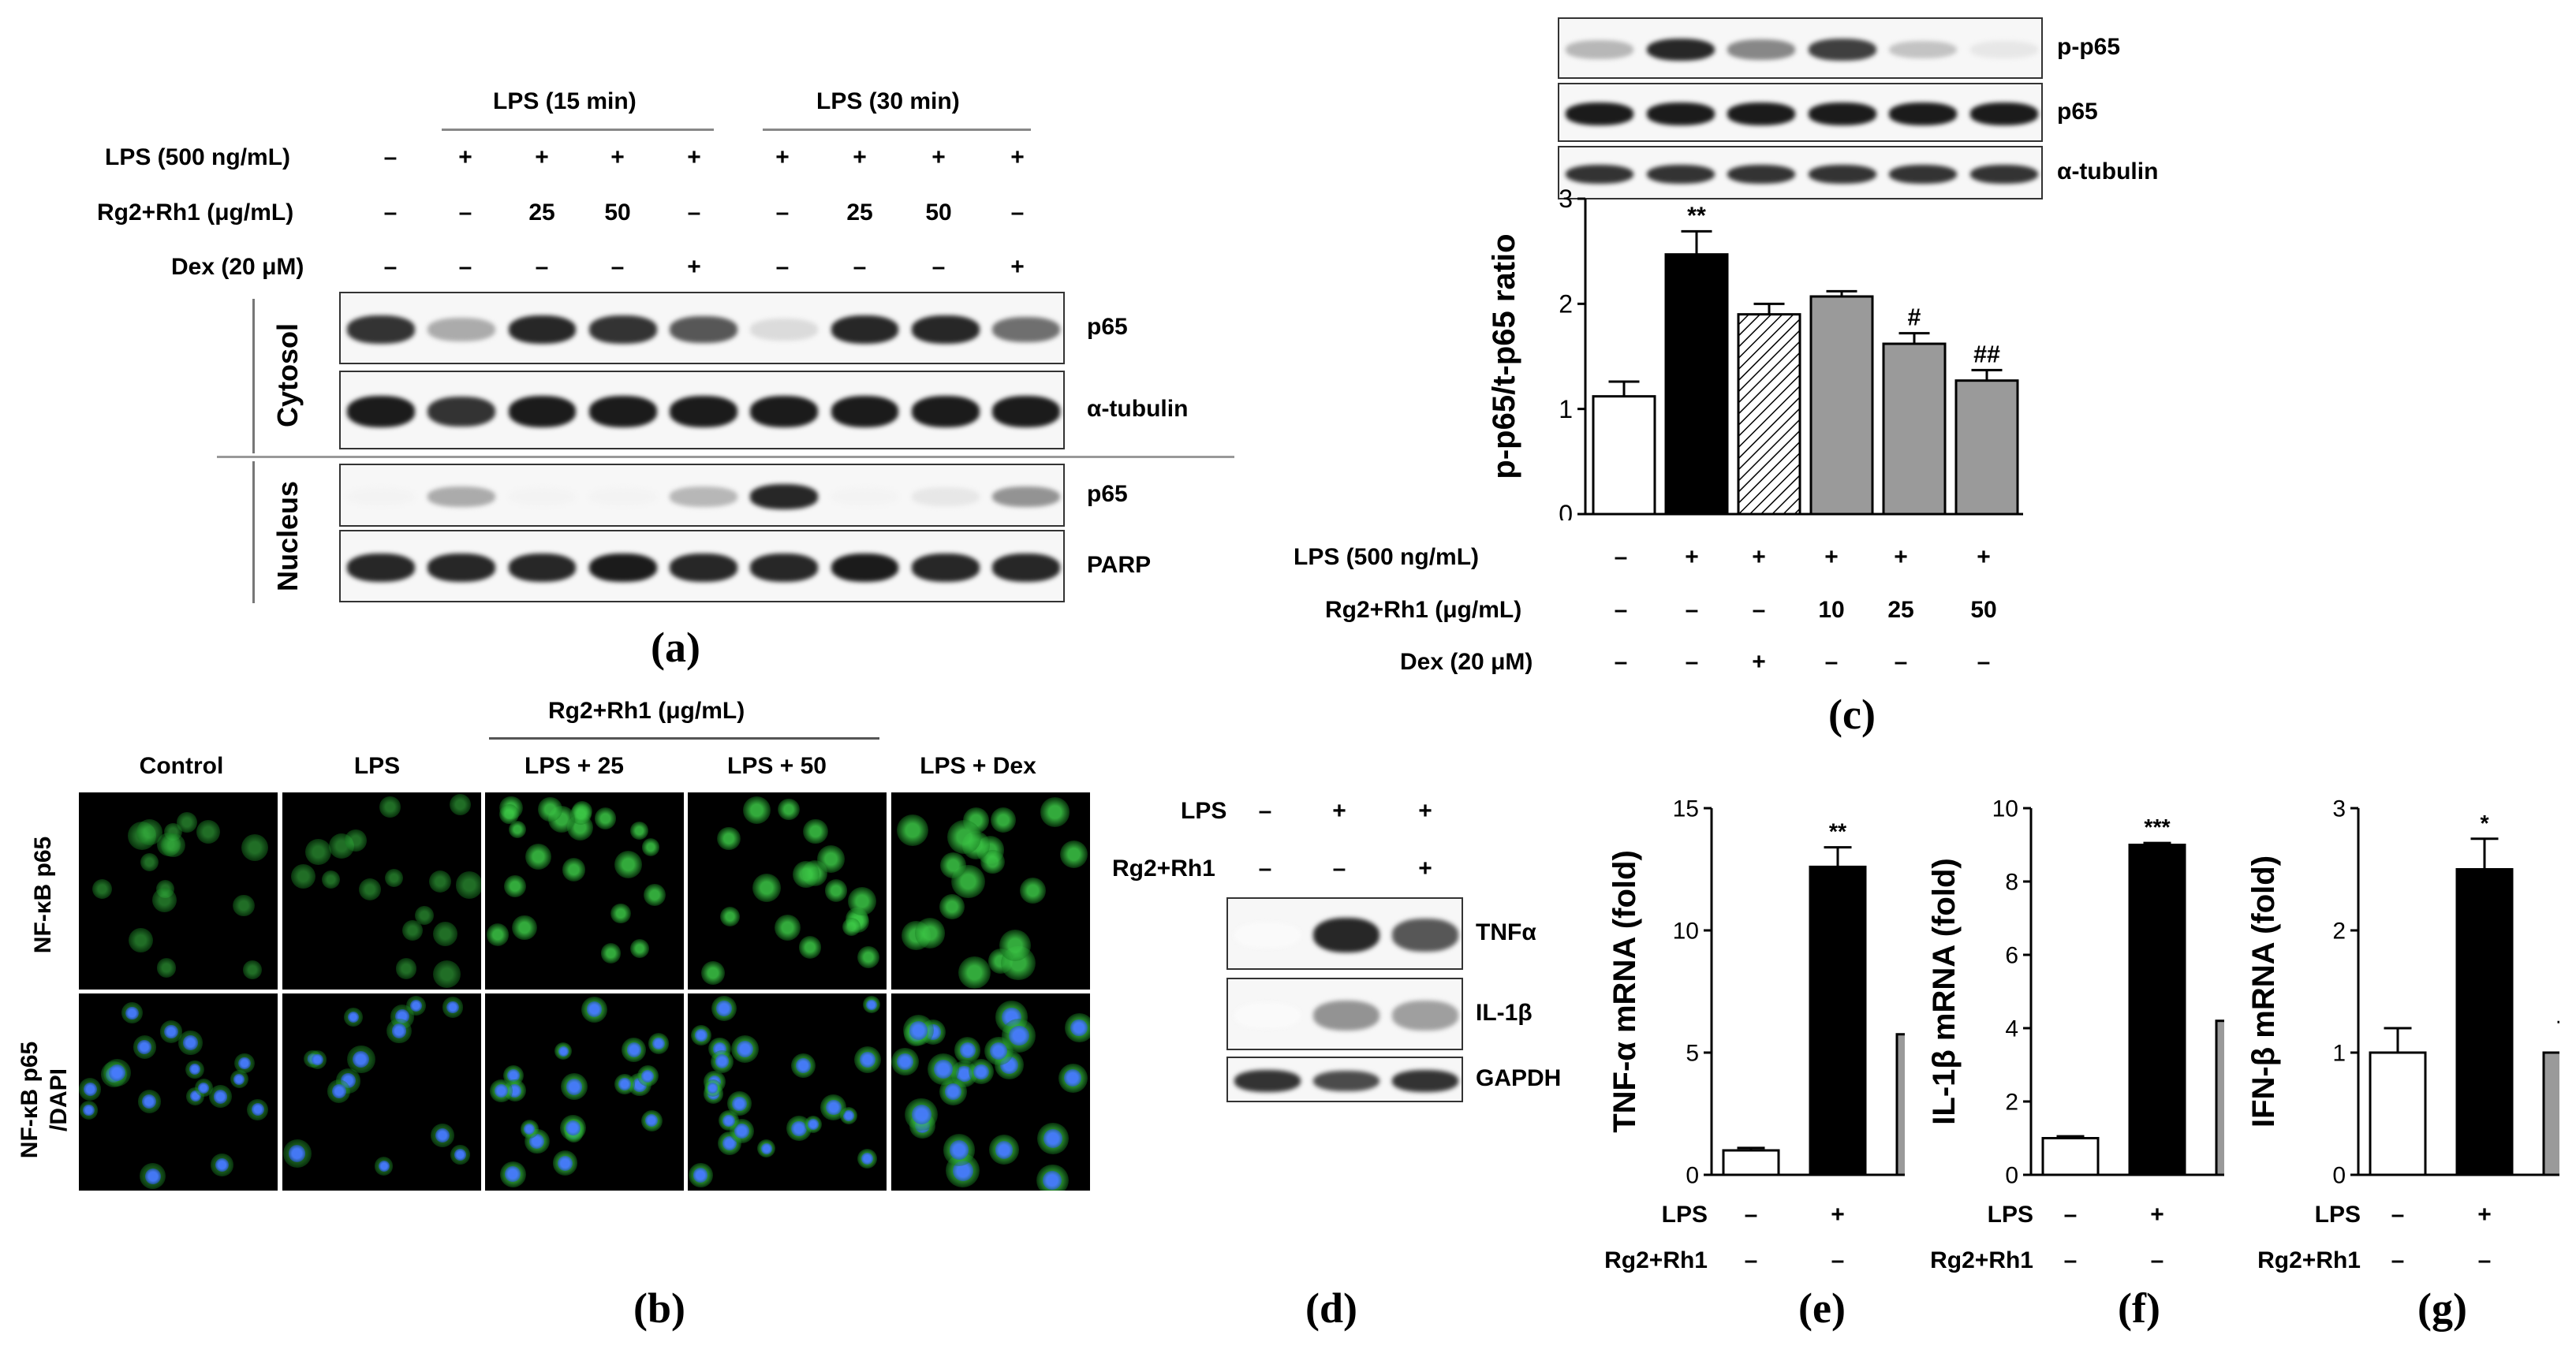  I want to click on micrograph-r1-c4, so click(990, 1092).